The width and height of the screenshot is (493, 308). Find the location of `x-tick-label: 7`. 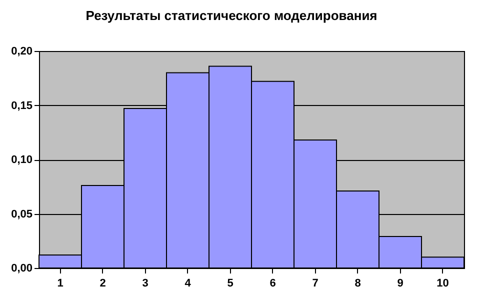

x-tick-label: 7 is located at coordinates (315, 284).